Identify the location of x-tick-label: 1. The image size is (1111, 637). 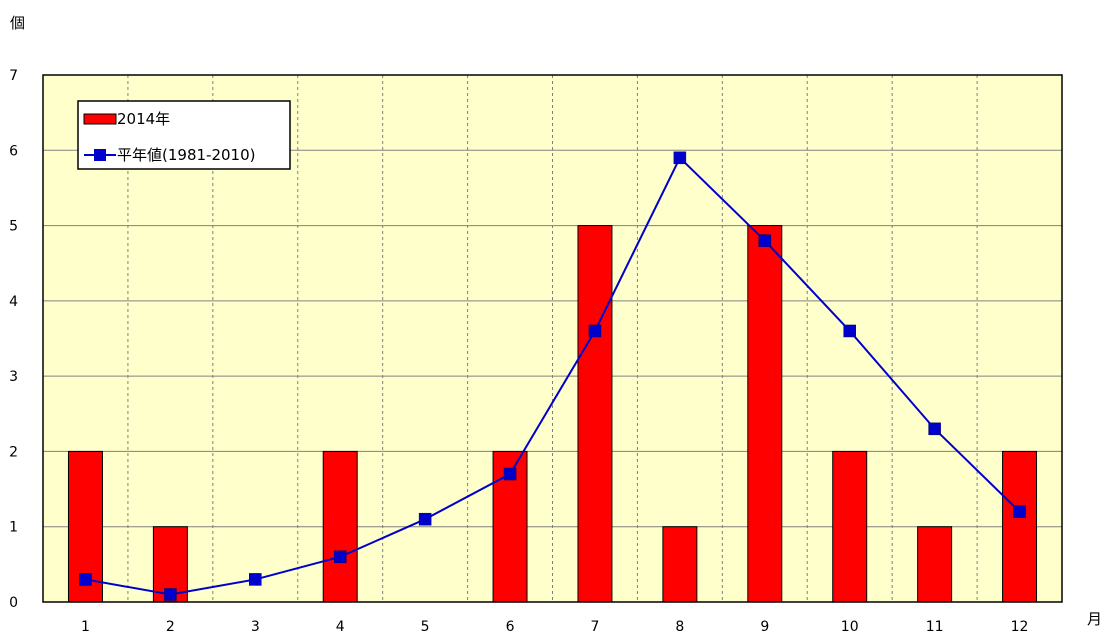
(85, 627).